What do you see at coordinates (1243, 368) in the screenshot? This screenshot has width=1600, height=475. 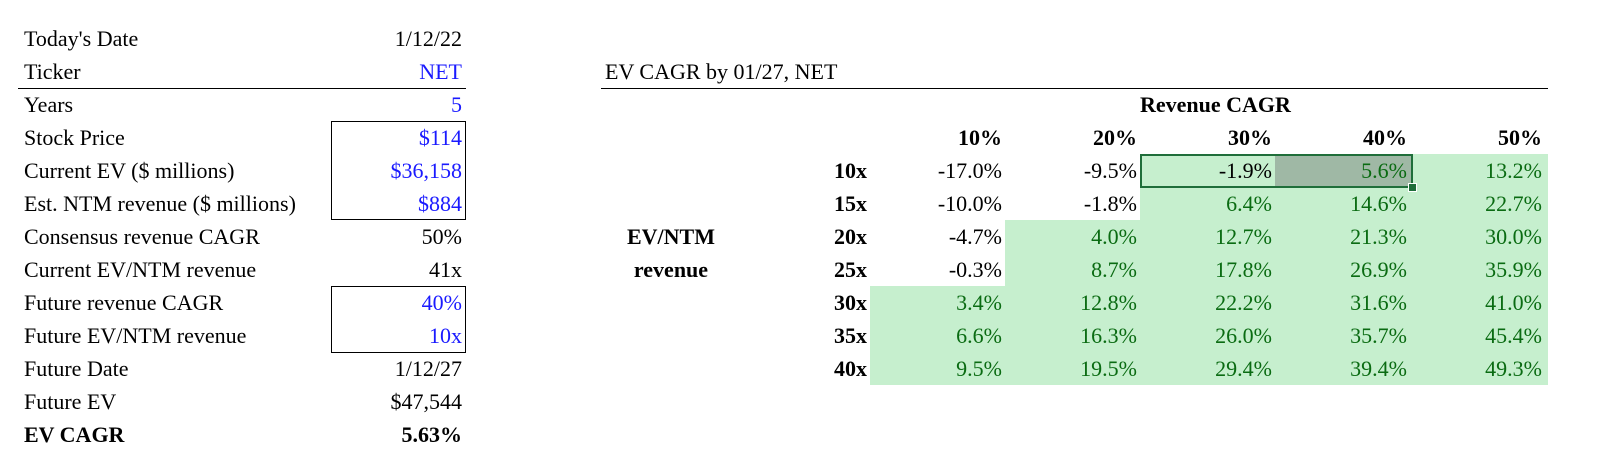 I see `grid-cell: 29.4%` at bounding box center [1243, 368].